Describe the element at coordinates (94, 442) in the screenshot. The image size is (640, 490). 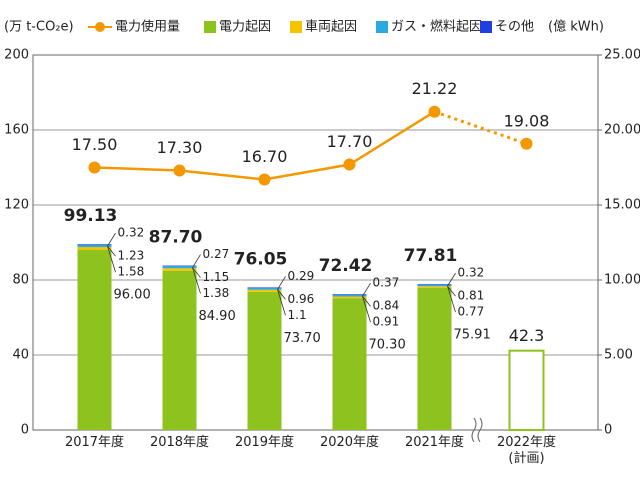
I see `x-tick-label: 2017年度` at that location.